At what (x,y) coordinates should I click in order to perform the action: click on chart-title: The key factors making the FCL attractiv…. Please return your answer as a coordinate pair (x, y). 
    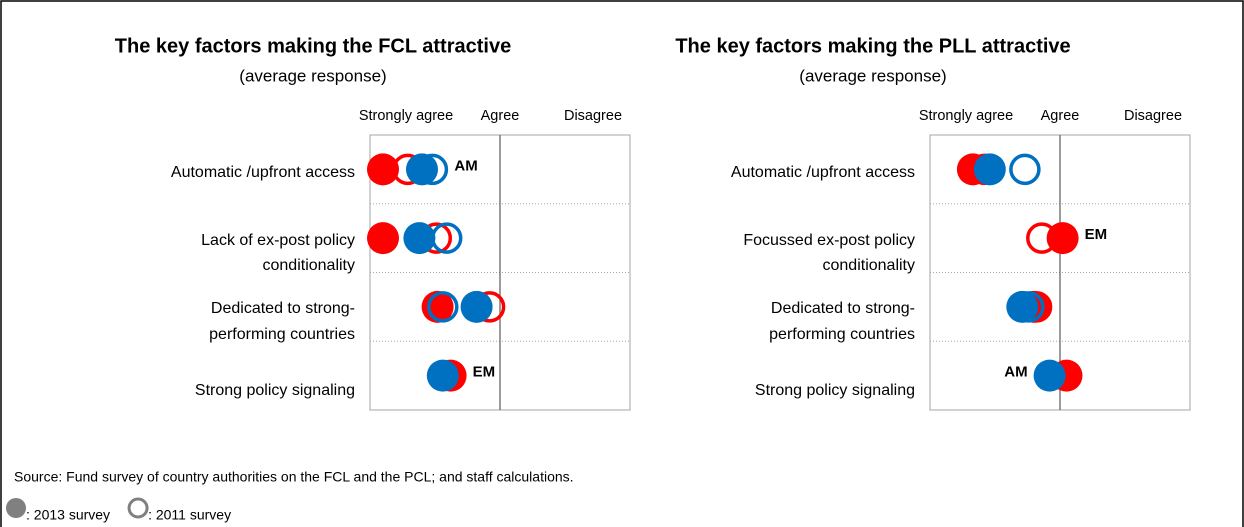
    Looking at the image, I should click on (313, 46).